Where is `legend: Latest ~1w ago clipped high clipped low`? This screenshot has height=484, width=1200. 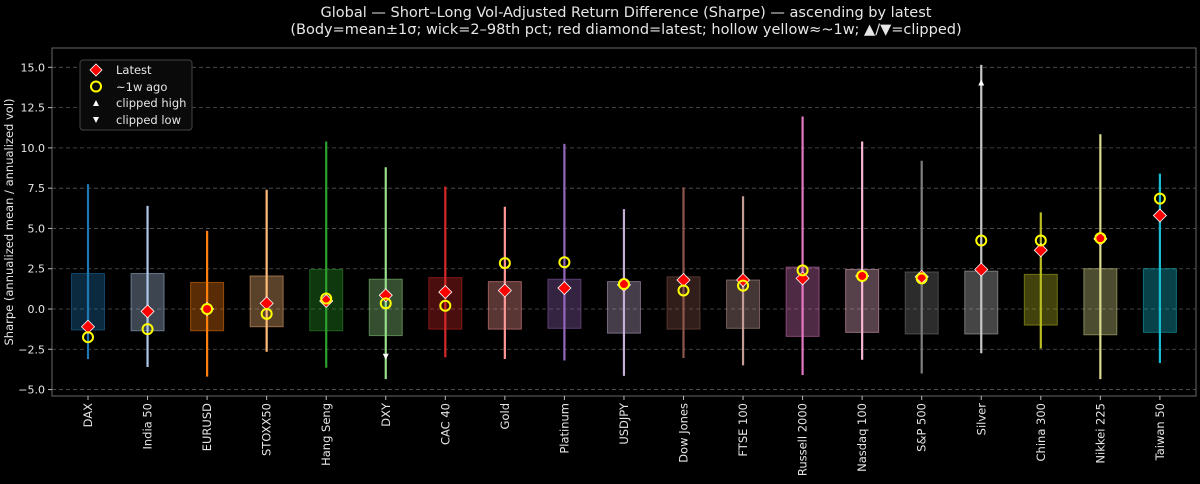 legend: Latest ~1w ago clipped high clipped low is located at coordinates (136, 95).